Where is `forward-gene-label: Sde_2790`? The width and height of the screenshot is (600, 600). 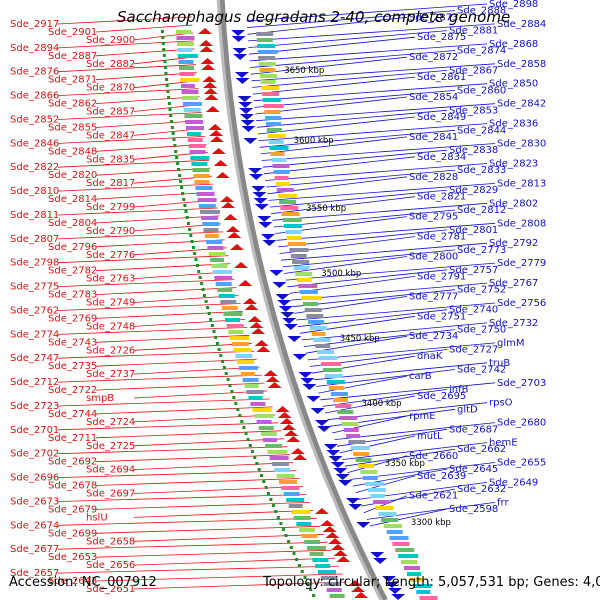 forward-gene-label: Sde_2790 is located at coordinates (110, 231).